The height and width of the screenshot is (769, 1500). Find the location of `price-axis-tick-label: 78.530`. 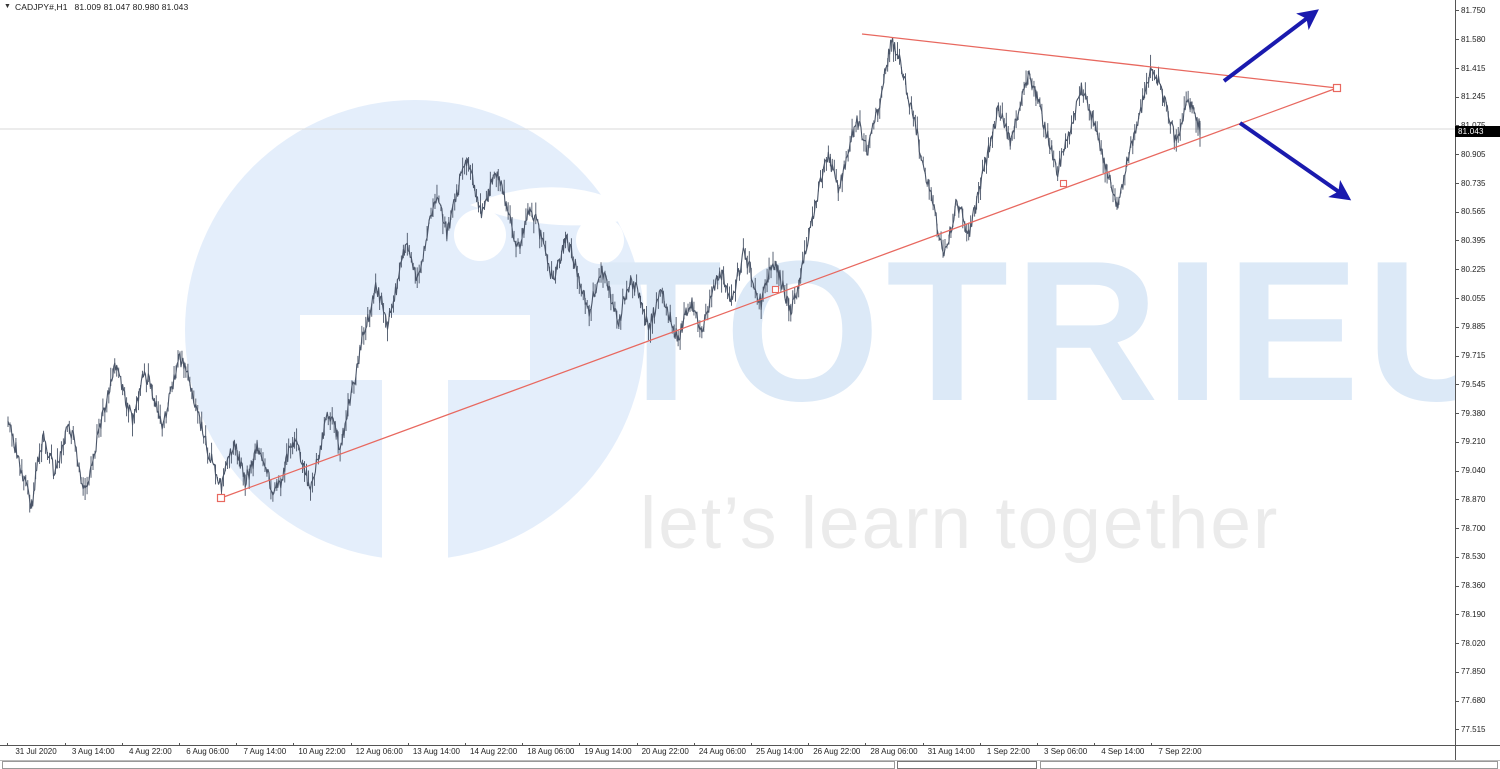

price-axis-tick-label: 78.530 is located at coordinates (1473, 557).